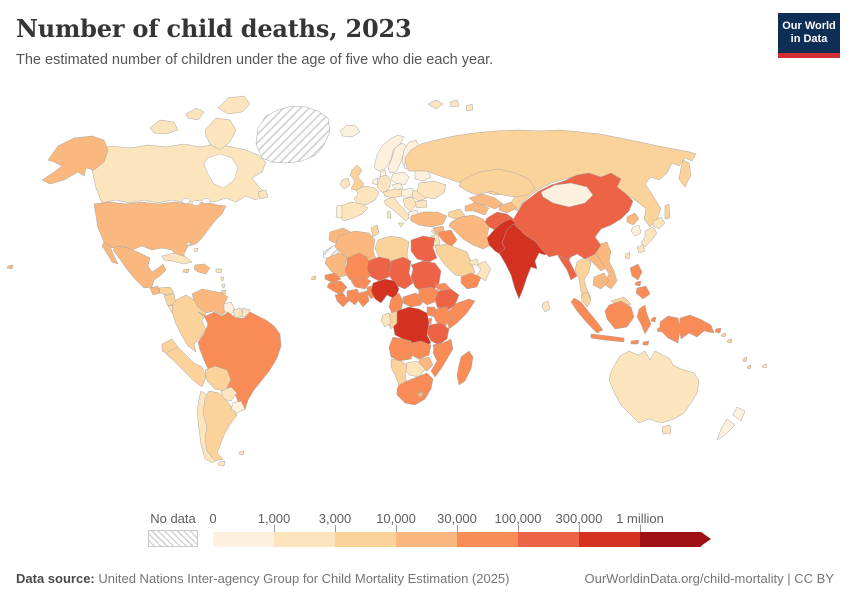 The width and height of the screenshot is (850, 600). I want to click on country-ghana, so click(363, 299).